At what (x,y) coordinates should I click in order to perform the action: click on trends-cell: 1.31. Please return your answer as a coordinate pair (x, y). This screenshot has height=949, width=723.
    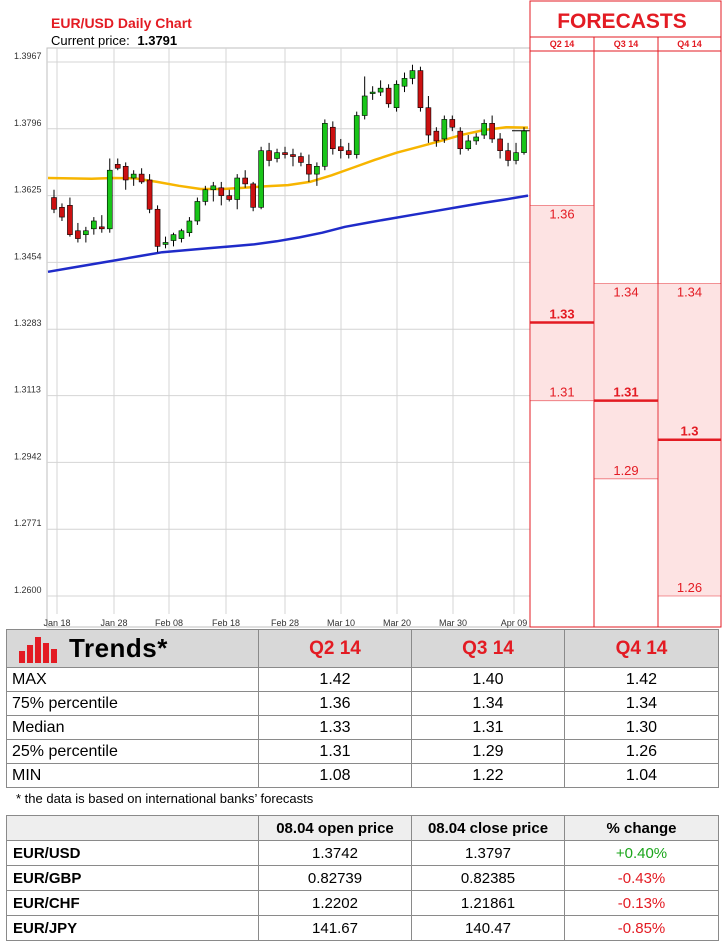
    Looking at the image, I should click on (488, 727).